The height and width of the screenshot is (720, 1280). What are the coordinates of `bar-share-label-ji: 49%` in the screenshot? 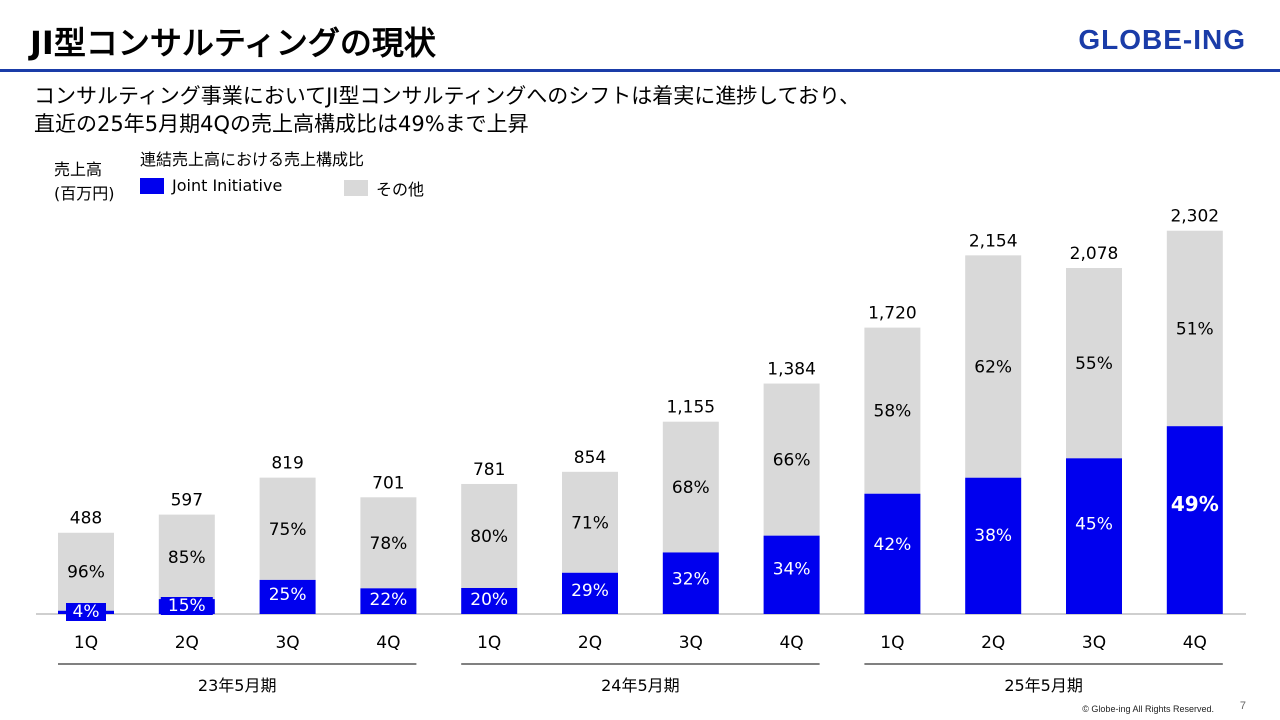 It's located at (1195, 504).